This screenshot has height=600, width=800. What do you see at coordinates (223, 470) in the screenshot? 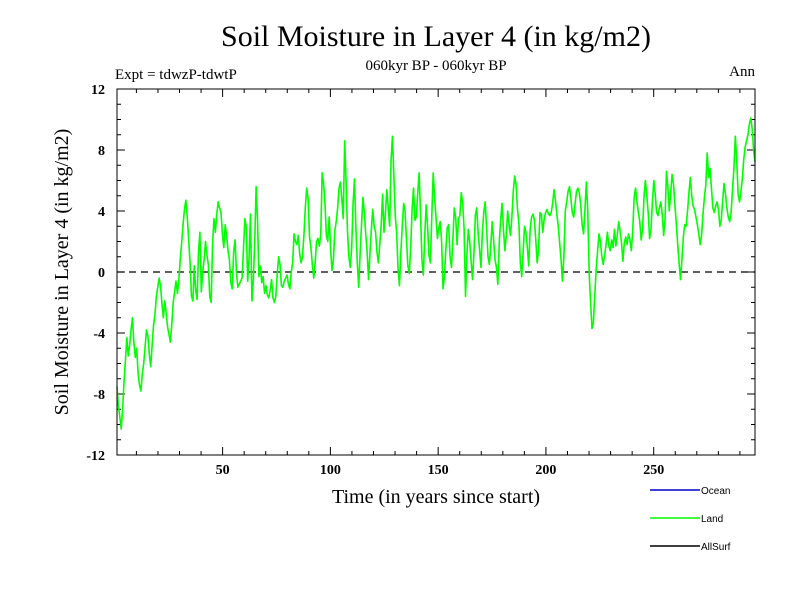
I see `x-tick-label: 50` at bounding box center [223, 470].